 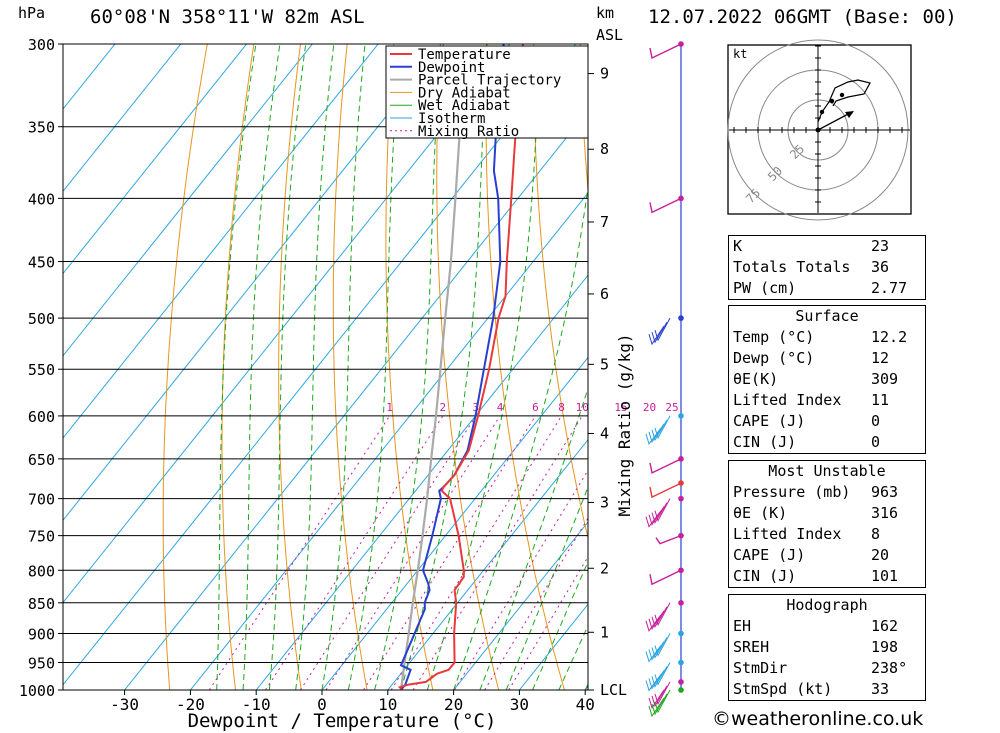 What do you see at coordinates (32, 13) in the screenshot?
I see `pressure-unit-label: hPa` at bounding box center [32, 13].